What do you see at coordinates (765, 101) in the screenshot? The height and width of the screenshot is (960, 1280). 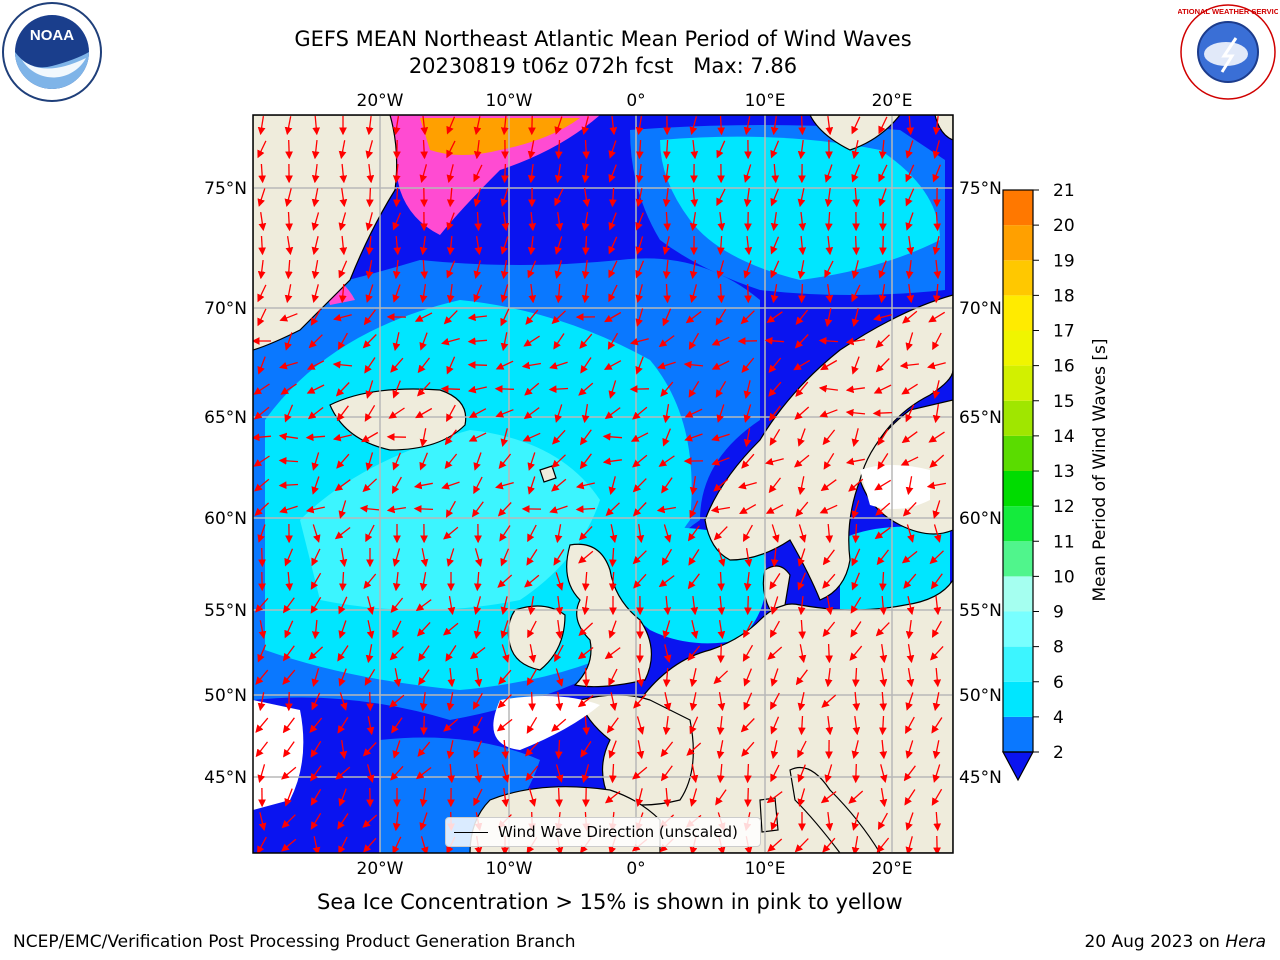 I see `lon-label-top: 10°E` at bounding box center [765, 101].